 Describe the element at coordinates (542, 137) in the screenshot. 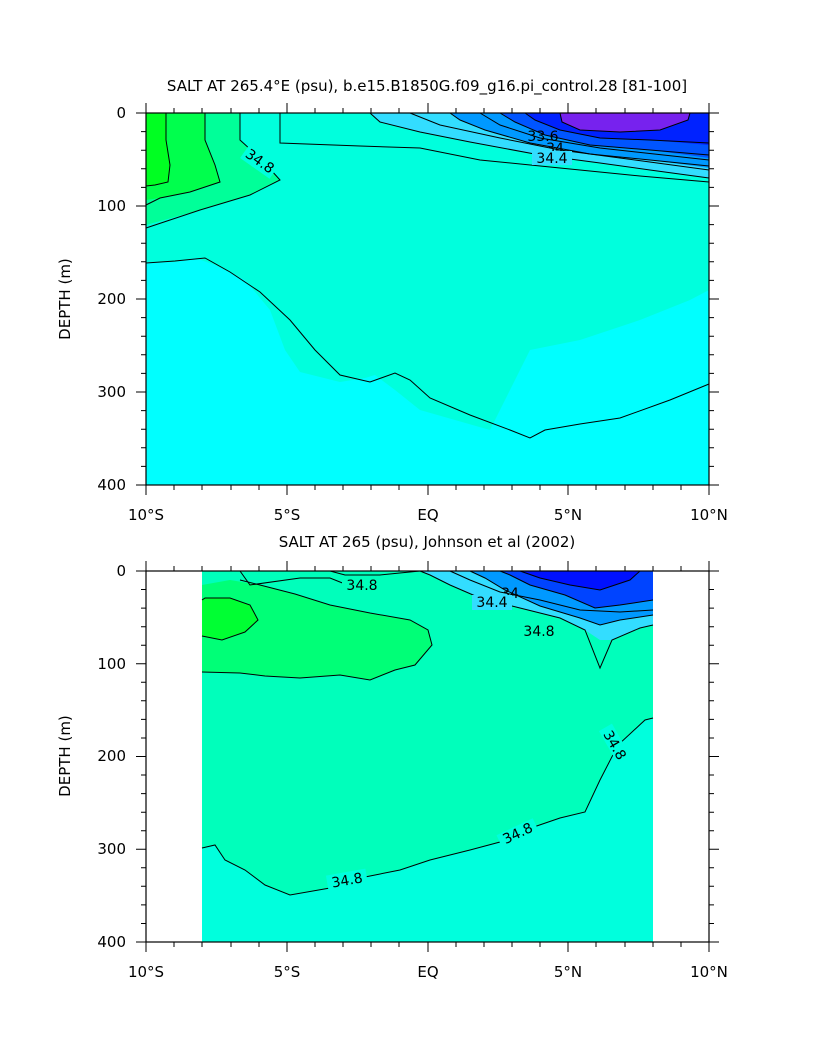

I see `top-contour-label: 33.6` at that location.